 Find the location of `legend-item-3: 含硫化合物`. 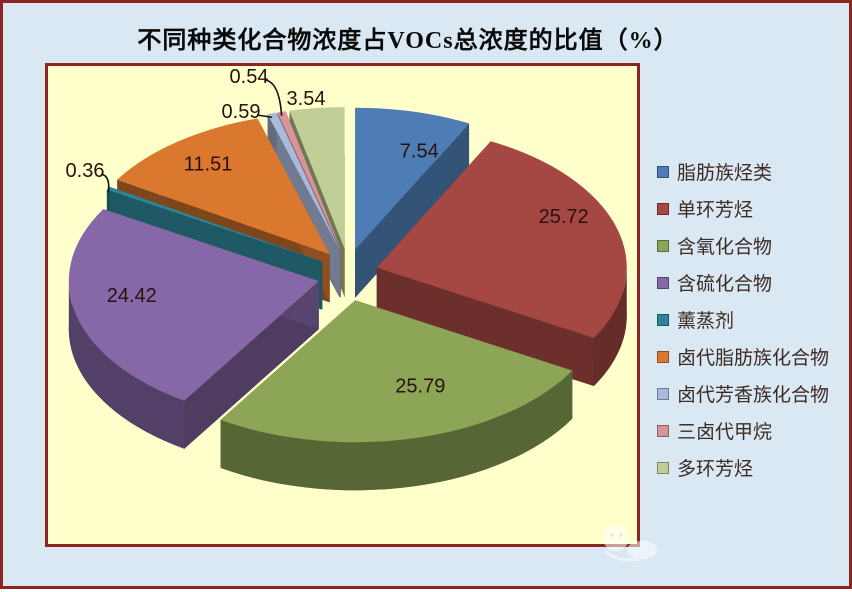

legend-item-3: 含硫化合物 is located at coordinates (743, 282).